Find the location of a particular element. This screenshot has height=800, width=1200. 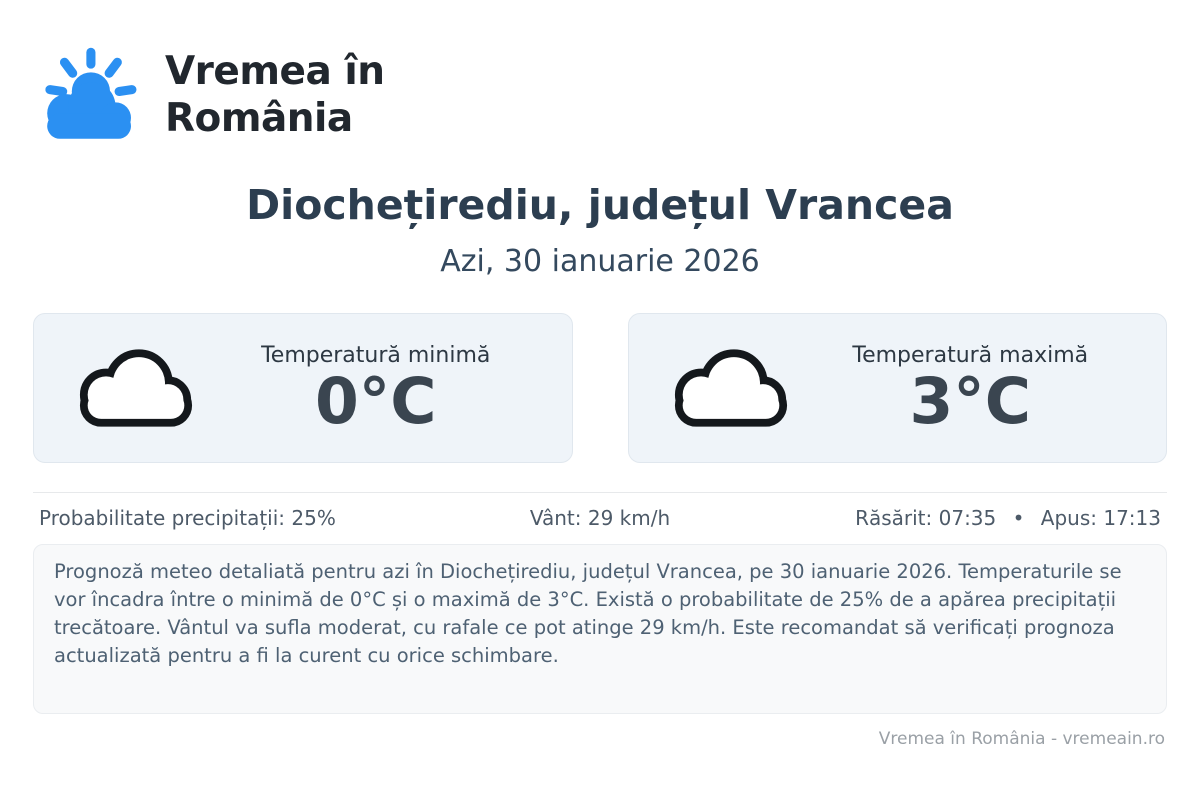

sun-times-stat: Răsărit: 07:35 • Apus: 17:13 is located at coordinates (974, 518).